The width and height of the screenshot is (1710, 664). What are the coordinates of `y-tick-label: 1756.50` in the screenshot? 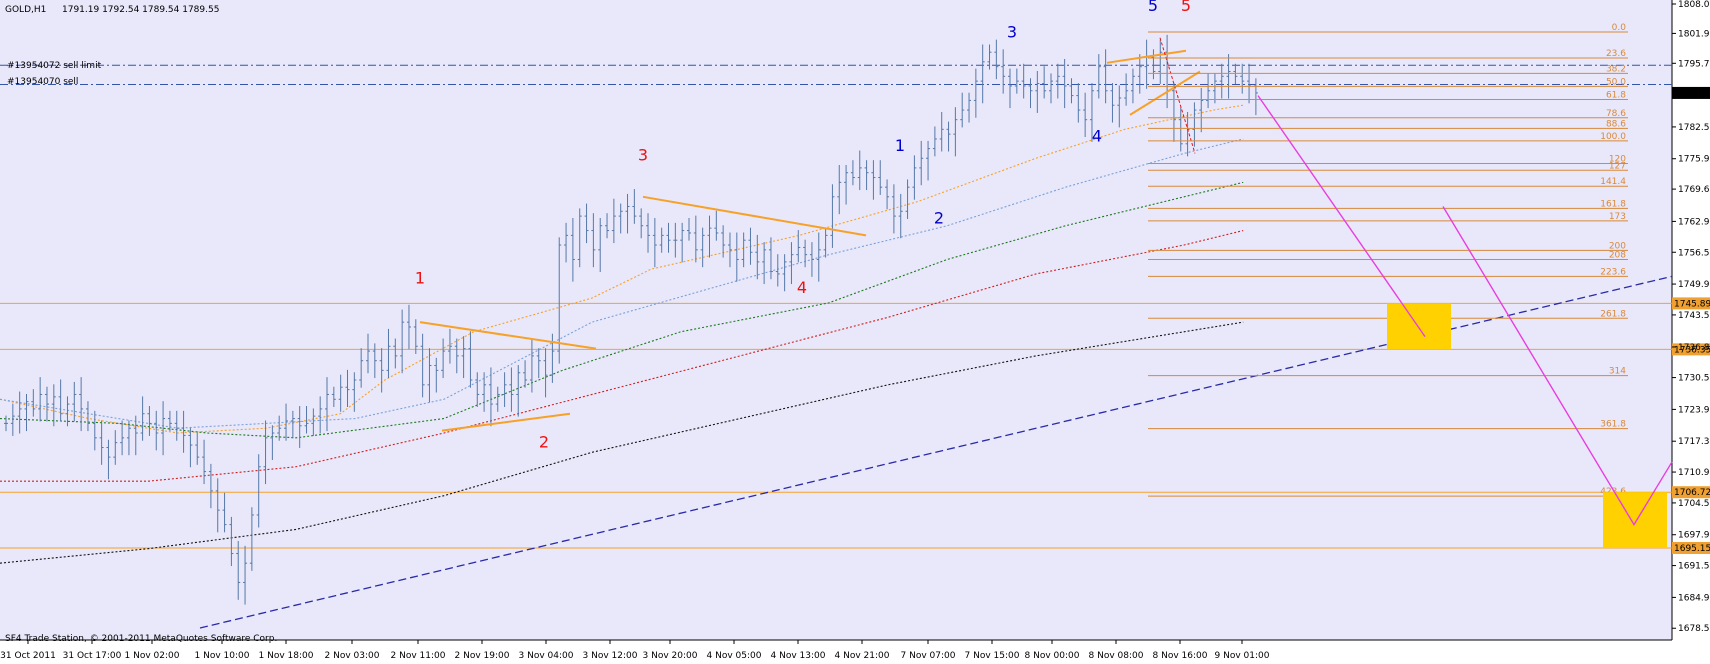 It's located at (1694, 253).